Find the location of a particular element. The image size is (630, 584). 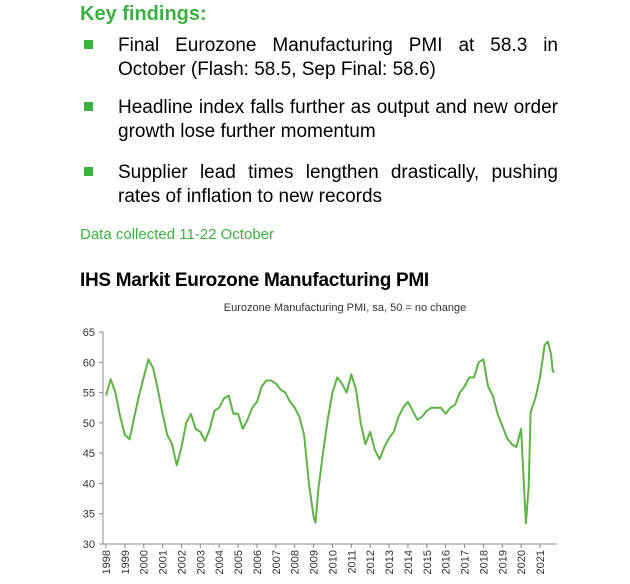

x-tick-label: 2015 is located at coordinates (428, 562).